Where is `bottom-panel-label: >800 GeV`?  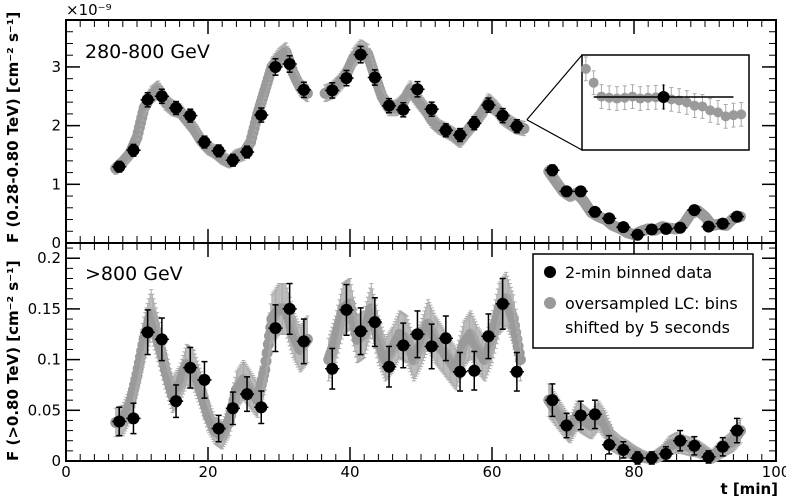
bottom-panel-label: >800 GeV is located at coordinates (134, 274).